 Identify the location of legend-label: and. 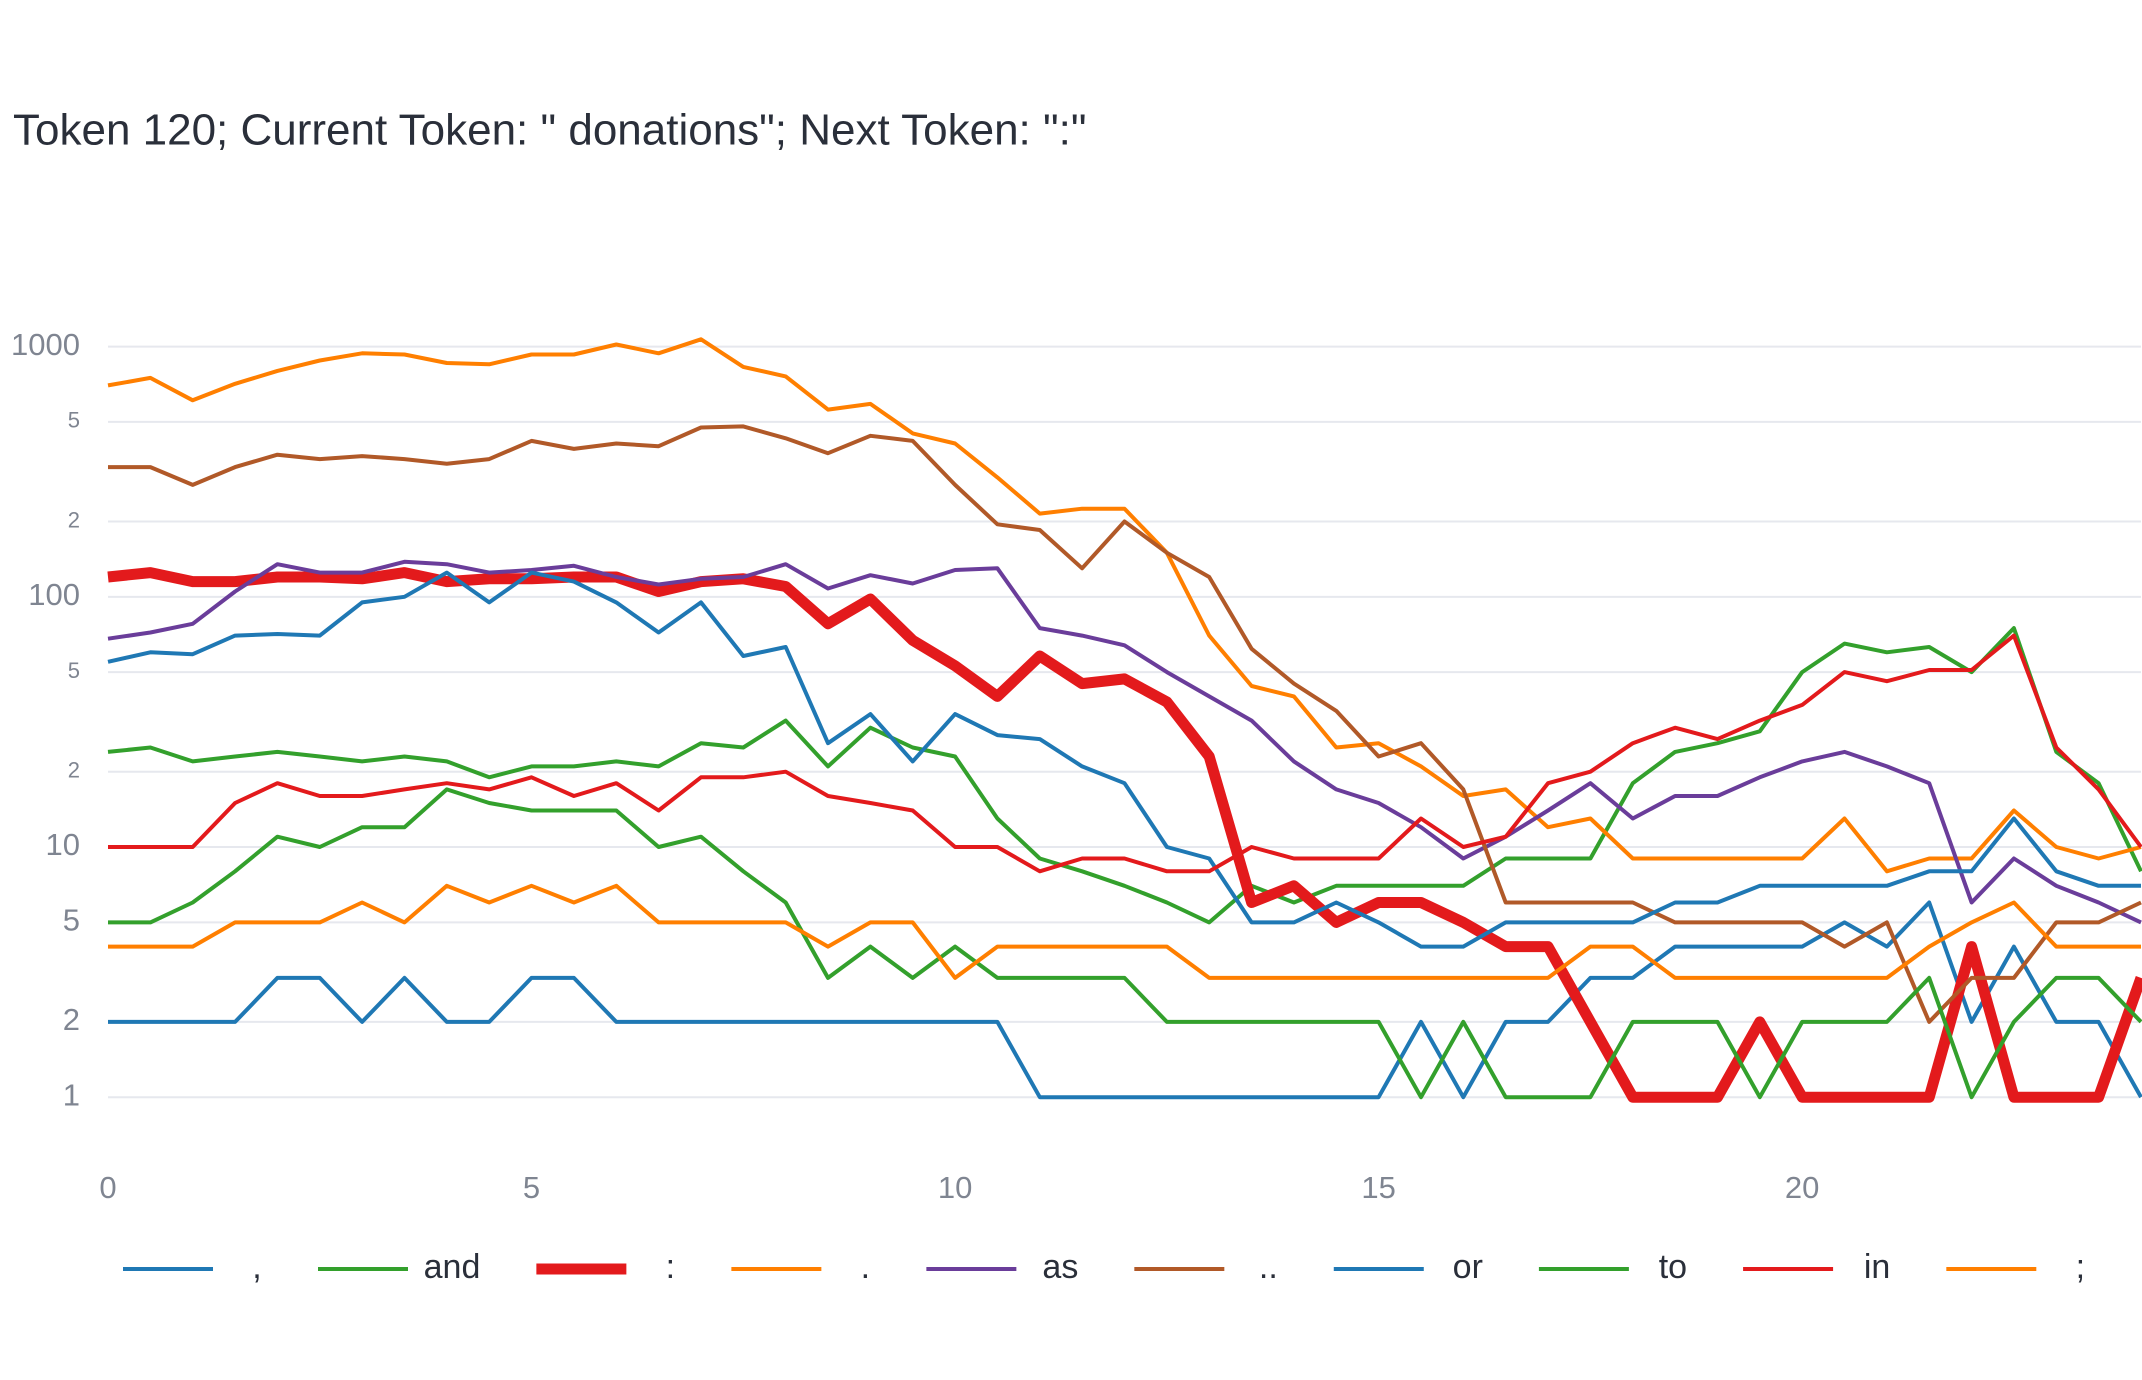
(452, 1267).